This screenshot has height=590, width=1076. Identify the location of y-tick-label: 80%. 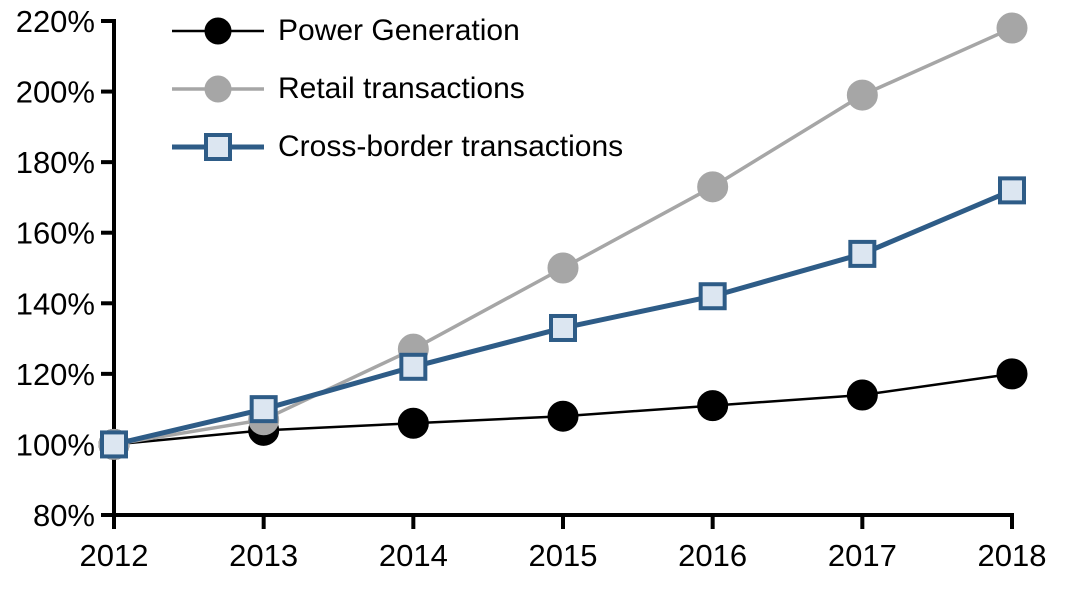
(64, 515).